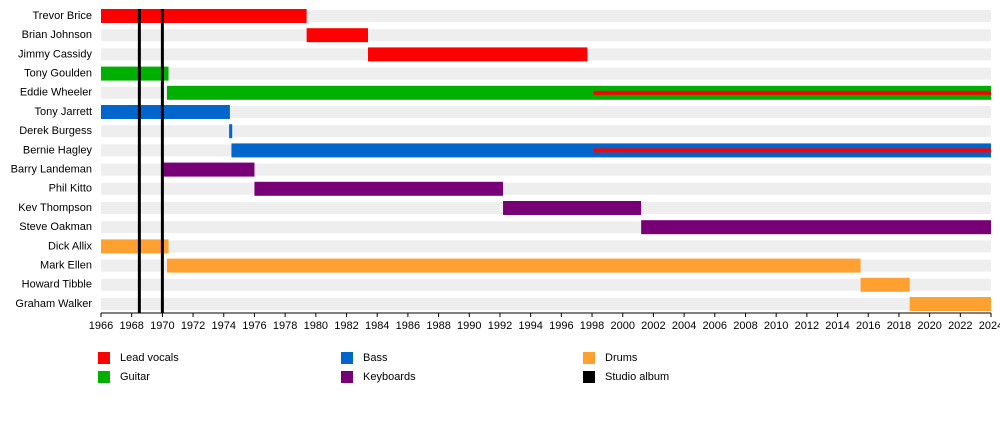 This screenshot has height=425, width=1000. What do you see at coordinates (55, 208) in the screenshot?
I see `row-label: Kev Thompson` at bounding box center [55, 208].